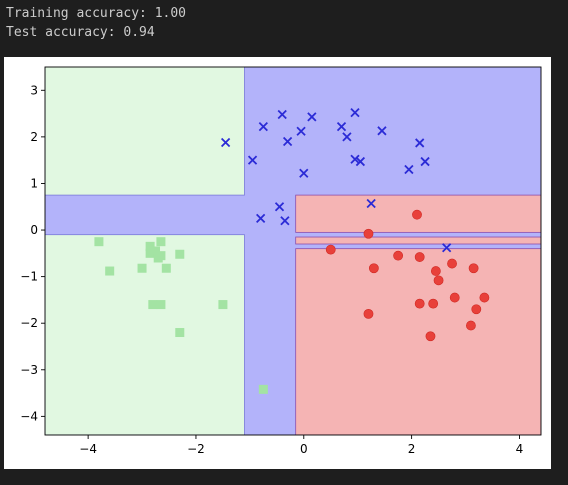 Image resolution: width=568 pixels, height=485 pixels. What do you see at coordinates (96, 13) in the screenshot?
I see `training-accuracy-line: Training accuracy: 1.00` at bounding box center [96, 13].